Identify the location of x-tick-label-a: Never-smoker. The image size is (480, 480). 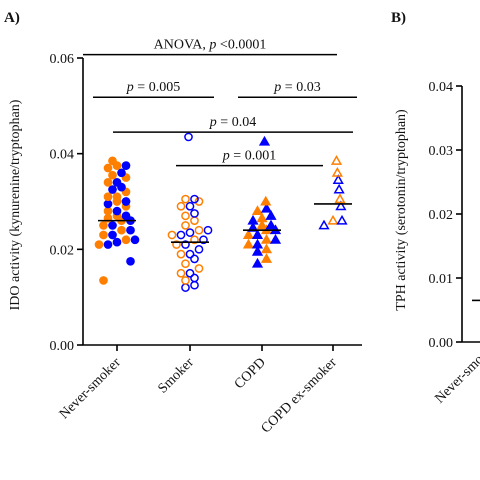
(90, 388).